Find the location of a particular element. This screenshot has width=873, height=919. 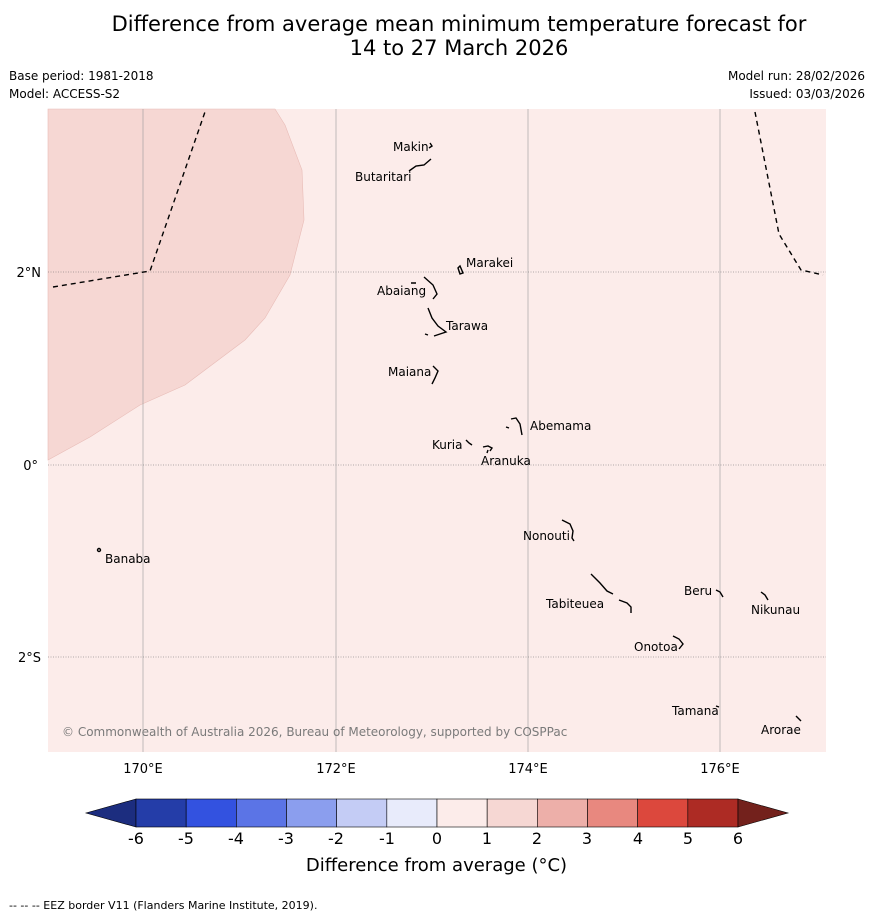

island-tarawa is located at coordinates (436, 322).